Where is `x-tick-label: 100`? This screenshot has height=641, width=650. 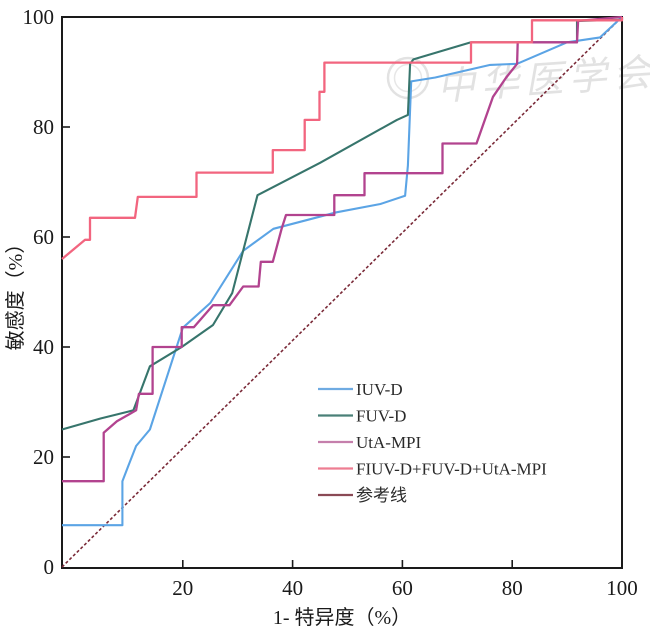 x-tick-label: 100 is located at coordinates (622, 588).